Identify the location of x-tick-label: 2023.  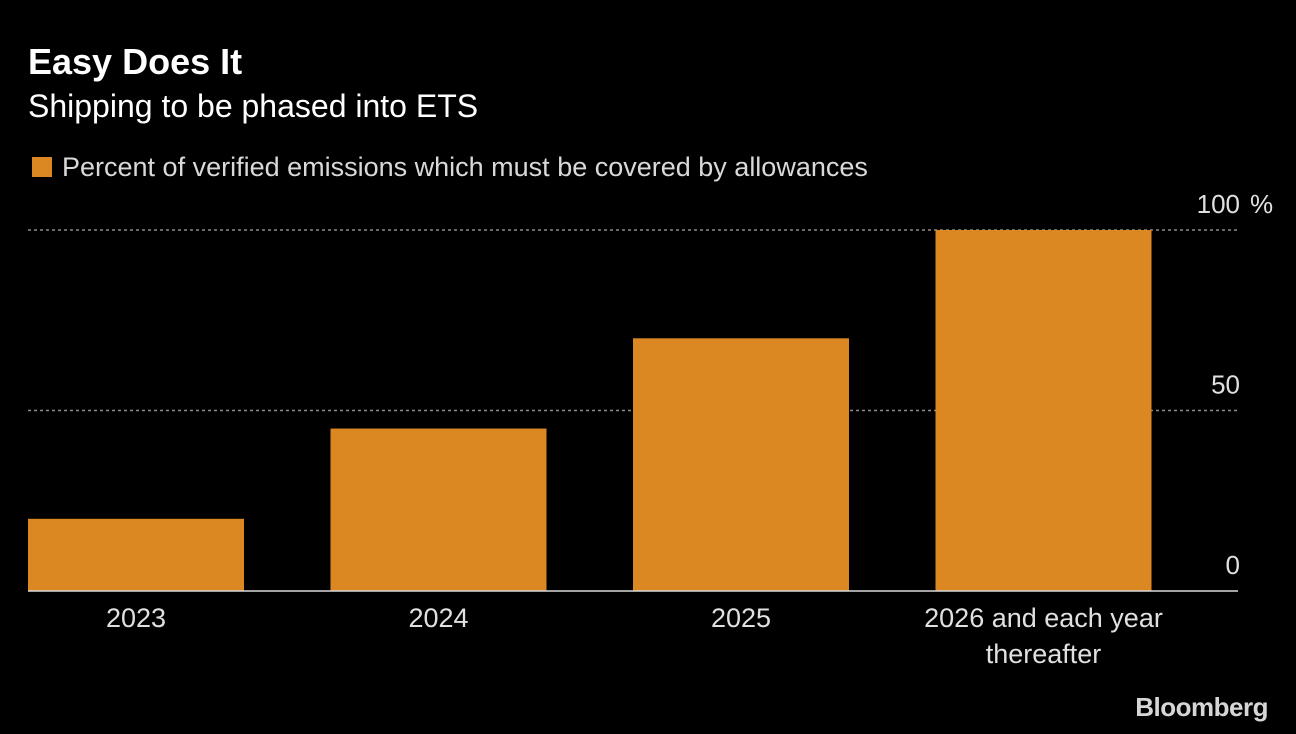
(136, 618).